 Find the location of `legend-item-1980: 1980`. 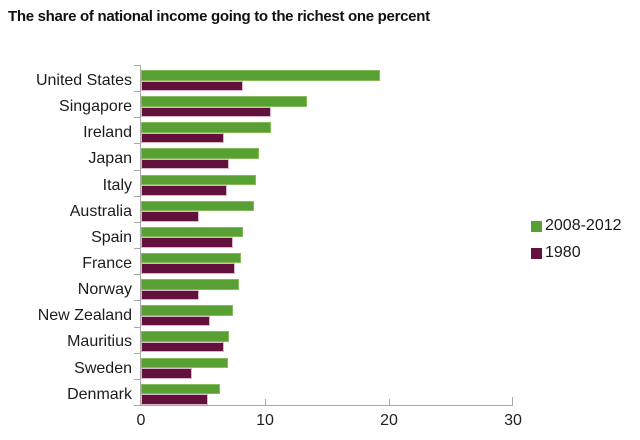

legend-item-1980: 1980 is located at coordinates (576, 253).